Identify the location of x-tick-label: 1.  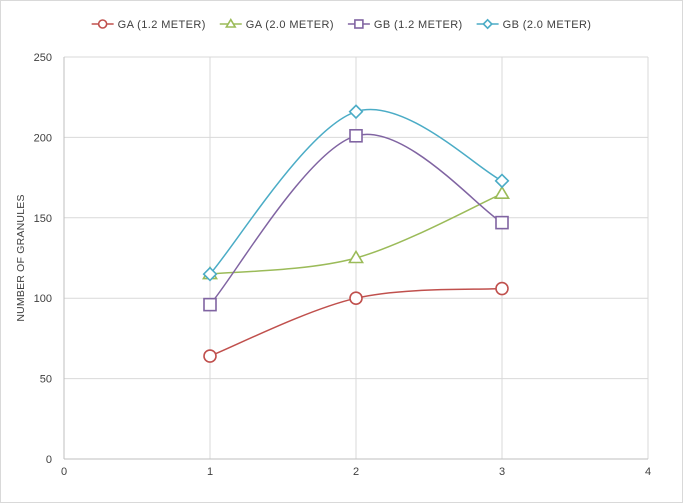
(210, 472).